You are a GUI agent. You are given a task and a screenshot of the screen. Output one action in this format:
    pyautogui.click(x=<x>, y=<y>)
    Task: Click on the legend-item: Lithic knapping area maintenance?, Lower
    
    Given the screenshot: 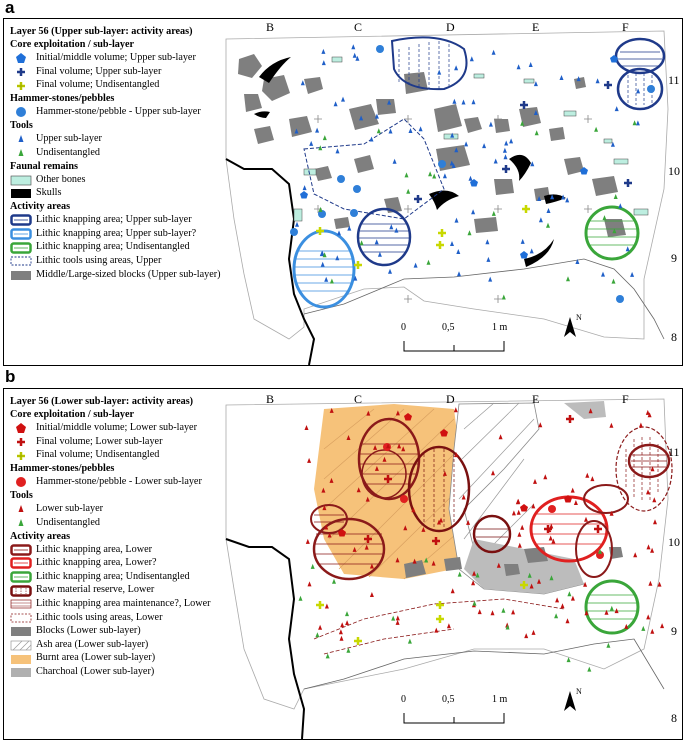 What is the action you would take?
    pyautogui.click(x=121, y=604)
    